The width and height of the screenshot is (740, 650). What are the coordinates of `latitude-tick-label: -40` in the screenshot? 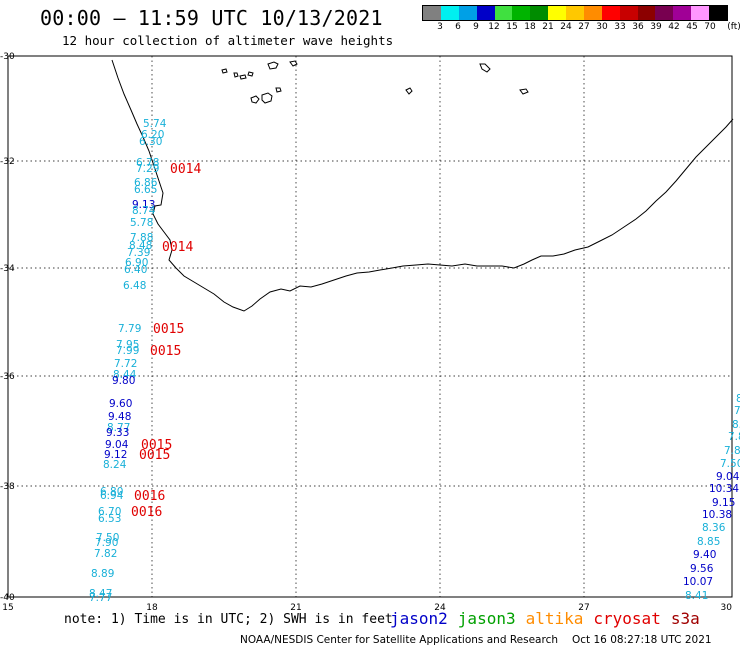 It's located at (7, 598).